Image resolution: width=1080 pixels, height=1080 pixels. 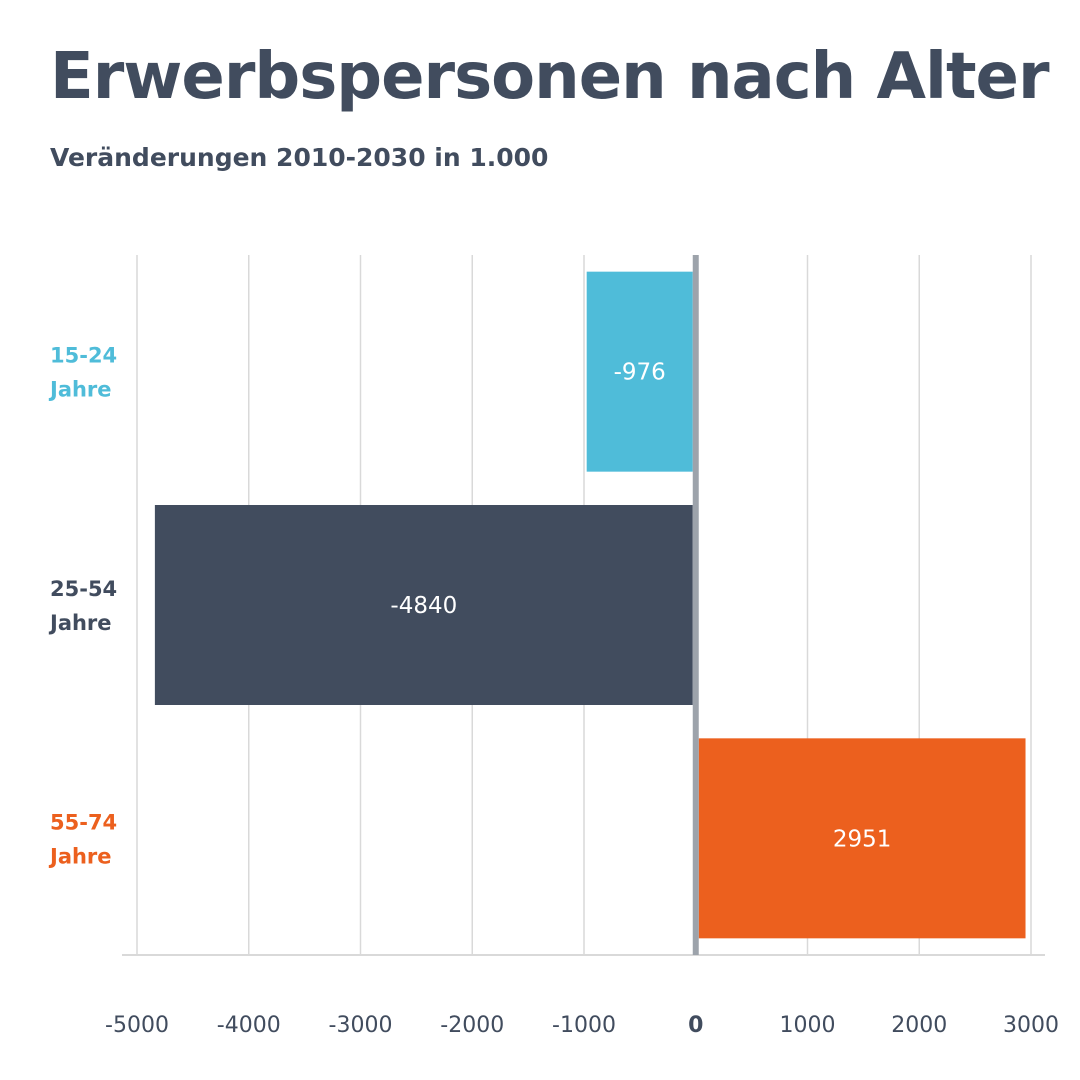 I want to click on x-tick-label: 1000, so click(x=808, y=1025).